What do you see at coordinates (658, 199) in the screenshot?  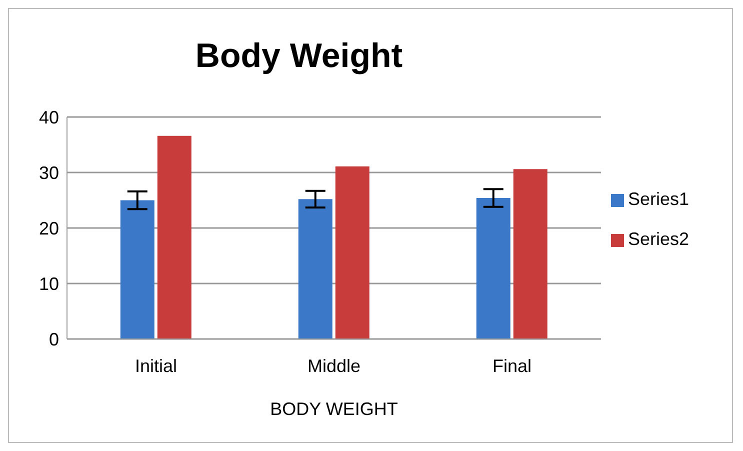 I see `legend-label: Series1` at bounding box center [658, 199].